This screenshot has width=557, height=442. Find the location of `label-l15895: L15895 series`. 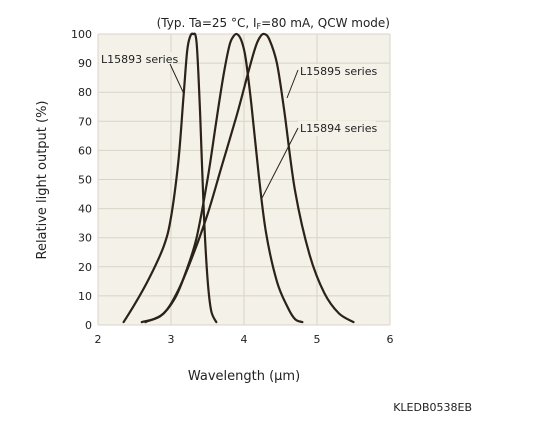

label-l15895: L15895 series is located at coordinates (338, 71).